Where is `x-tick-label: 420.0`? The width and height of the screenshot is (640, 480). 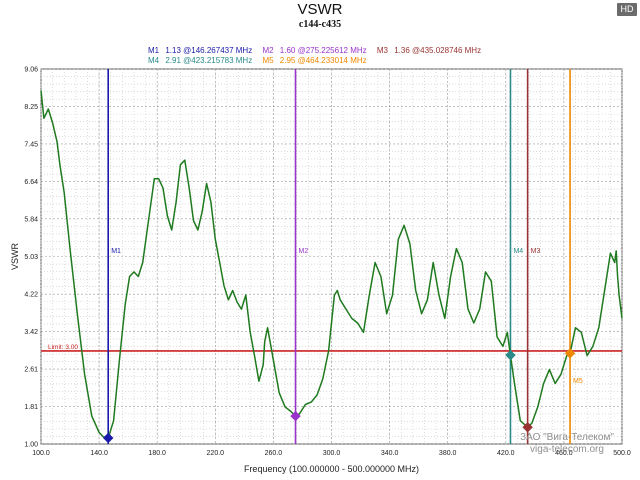
x-tick-label: 420.0 is located at coordinates (506, 453).